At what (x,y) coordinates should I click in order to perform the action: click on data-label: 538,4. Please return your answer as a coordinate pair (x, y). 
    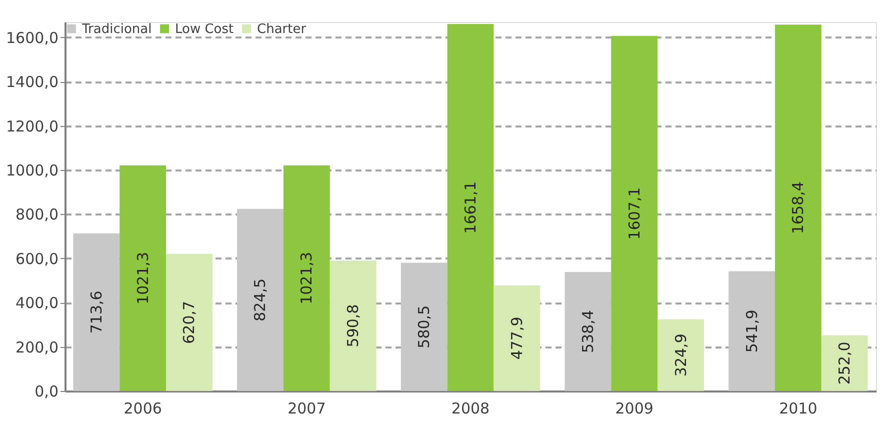
    Looking at the image, I should click on (587, 331).